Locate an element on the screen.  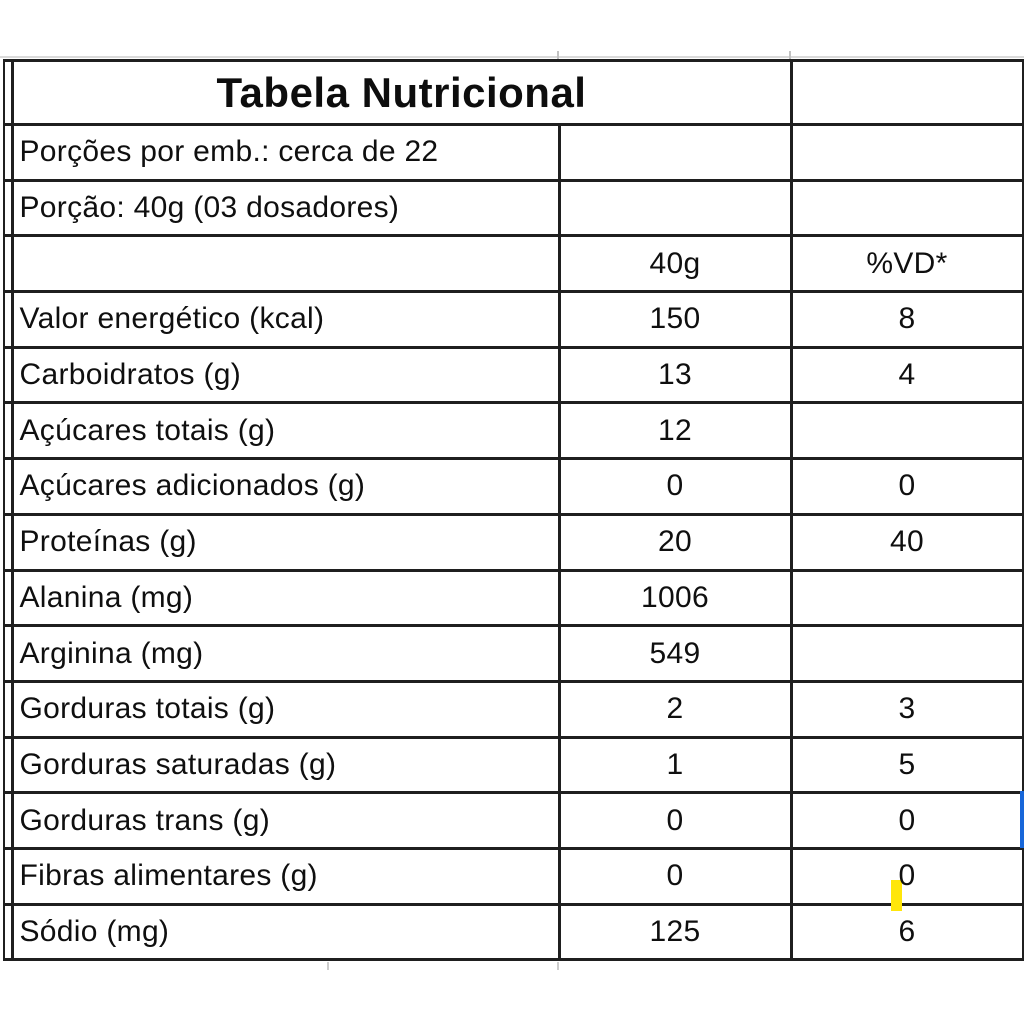
info-row-servings: Porções por emb.: cerca de 22 is located at coordinates (513, 152).